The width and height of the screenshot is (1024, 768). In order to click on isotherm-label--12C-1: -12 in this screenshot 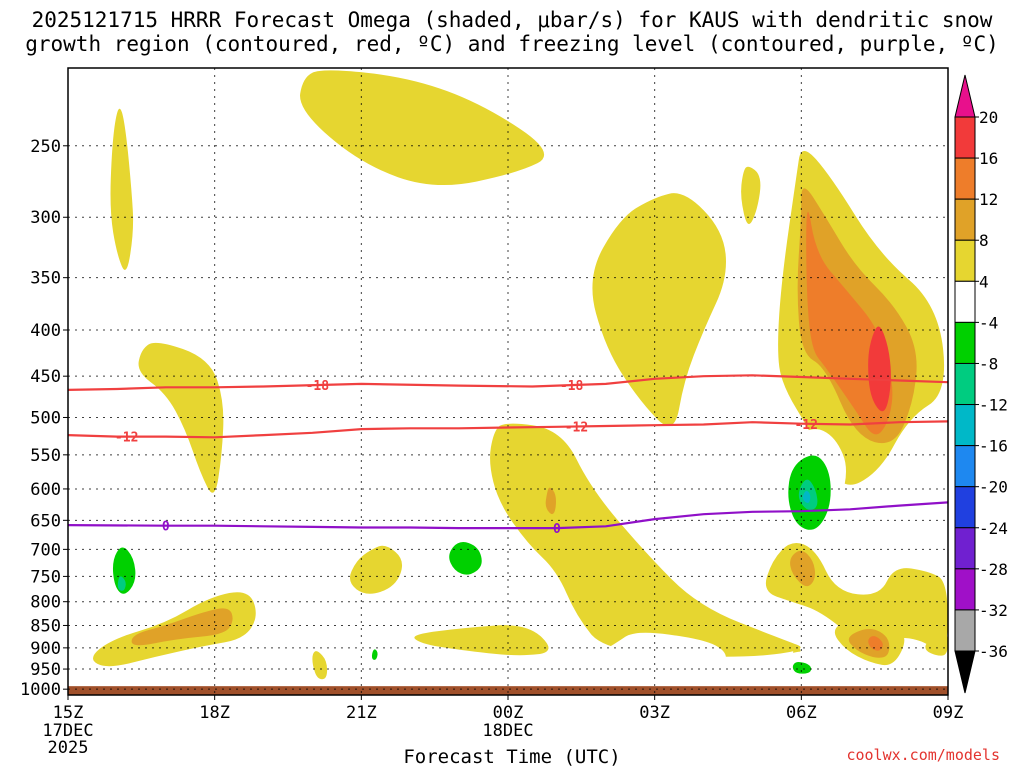, I will do `click(576, 427)`.